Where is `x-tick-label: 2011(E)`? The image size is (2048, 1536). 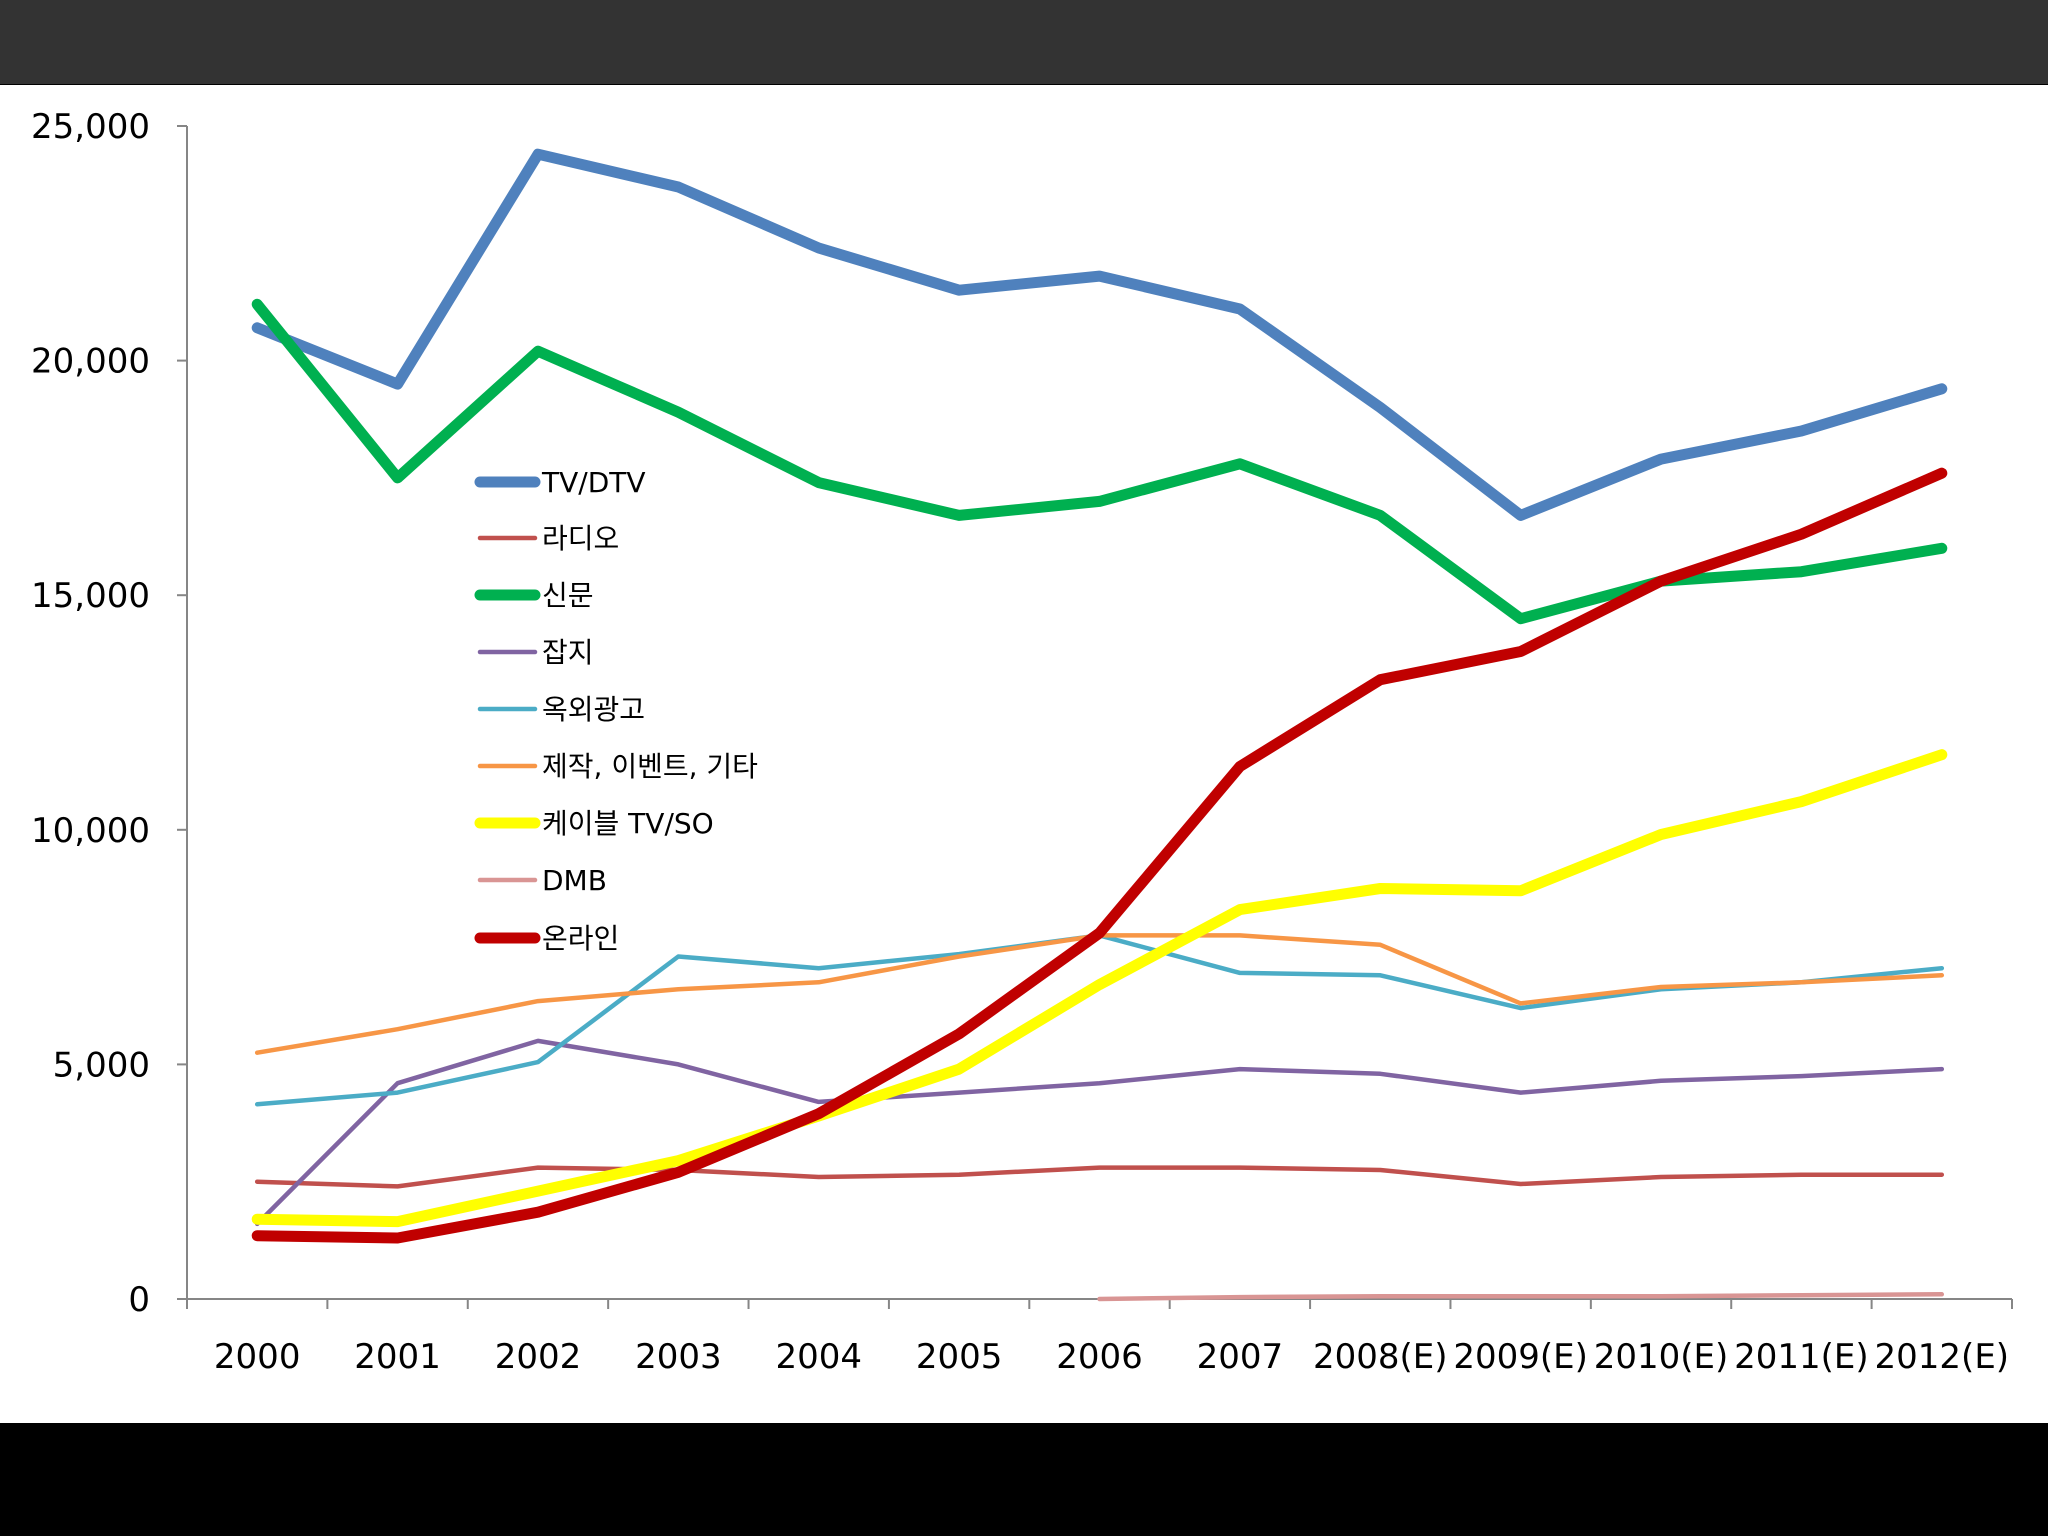
x-tick-label: 2011(E) is located at coordinates (1801, 1357).